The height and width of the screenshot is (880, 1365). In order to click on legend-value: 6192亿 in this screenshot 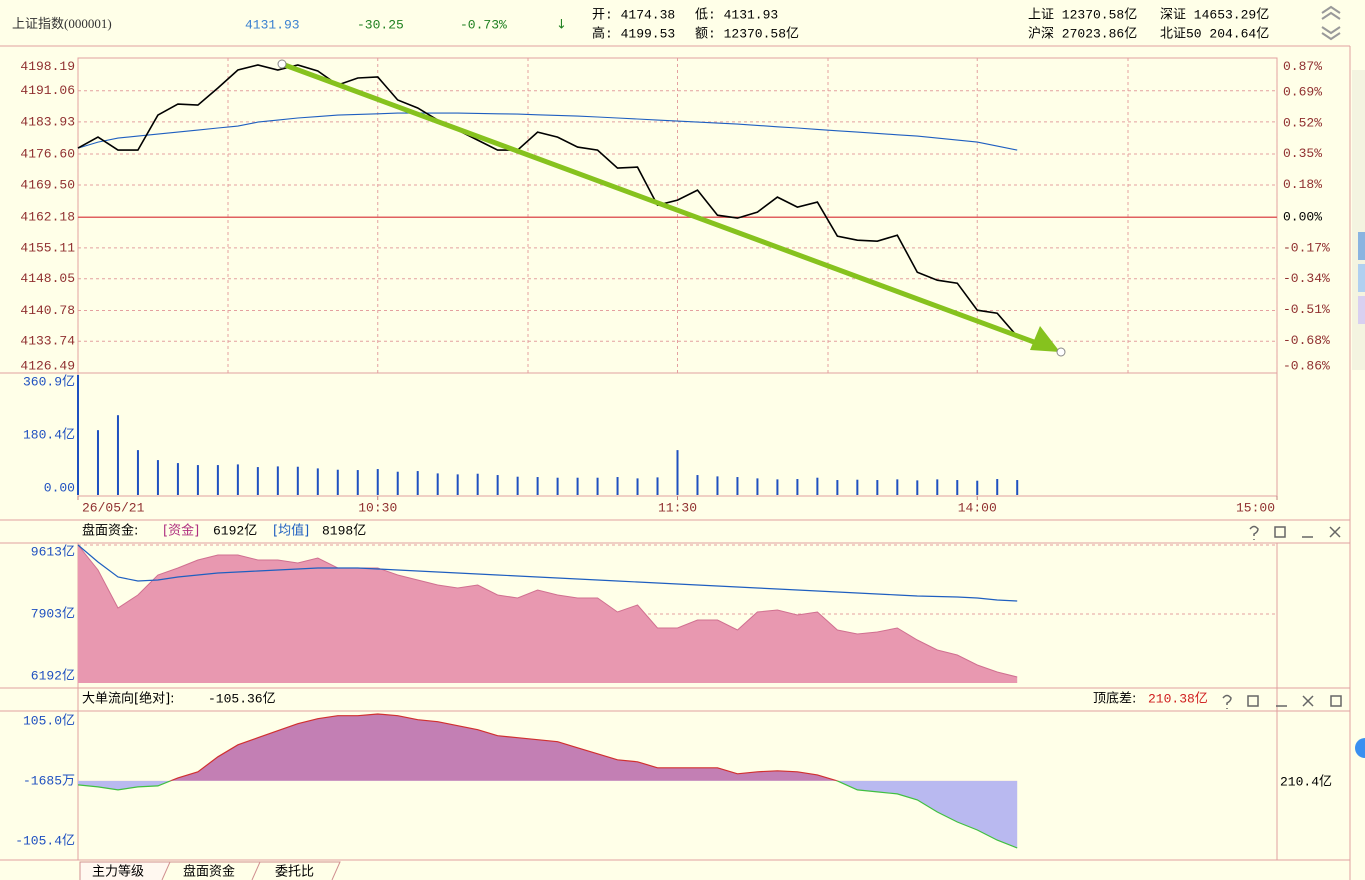, I will do `click(235, 530)`.